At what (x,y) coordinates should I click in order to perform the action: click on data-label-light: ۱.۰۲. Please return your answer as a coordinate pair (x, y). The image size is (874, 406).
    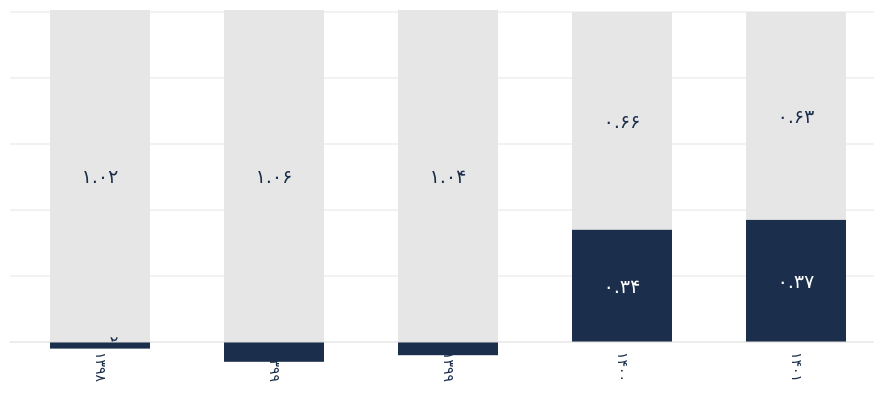
    Looking at the image, I should click on (100, 177).